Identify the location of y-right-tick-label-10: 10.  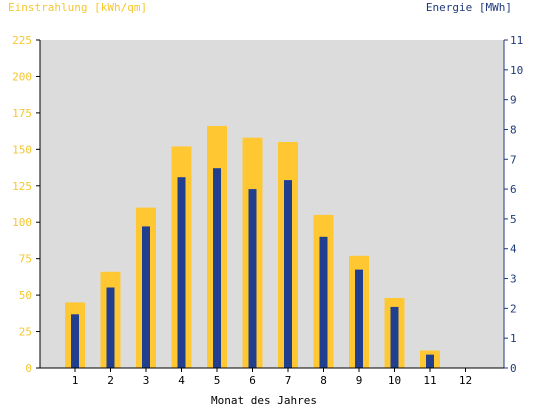
(516, 70).